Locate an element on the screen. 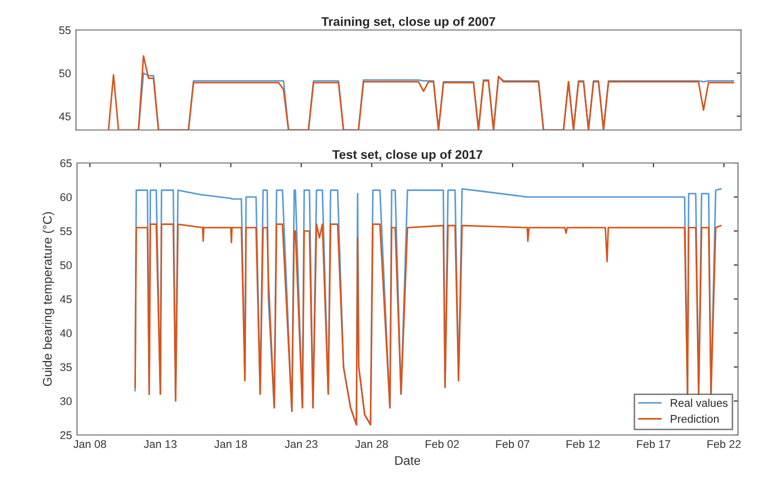  y-axis-title: Guide bearing temperature (°C) is located at coordinates (48, 299).